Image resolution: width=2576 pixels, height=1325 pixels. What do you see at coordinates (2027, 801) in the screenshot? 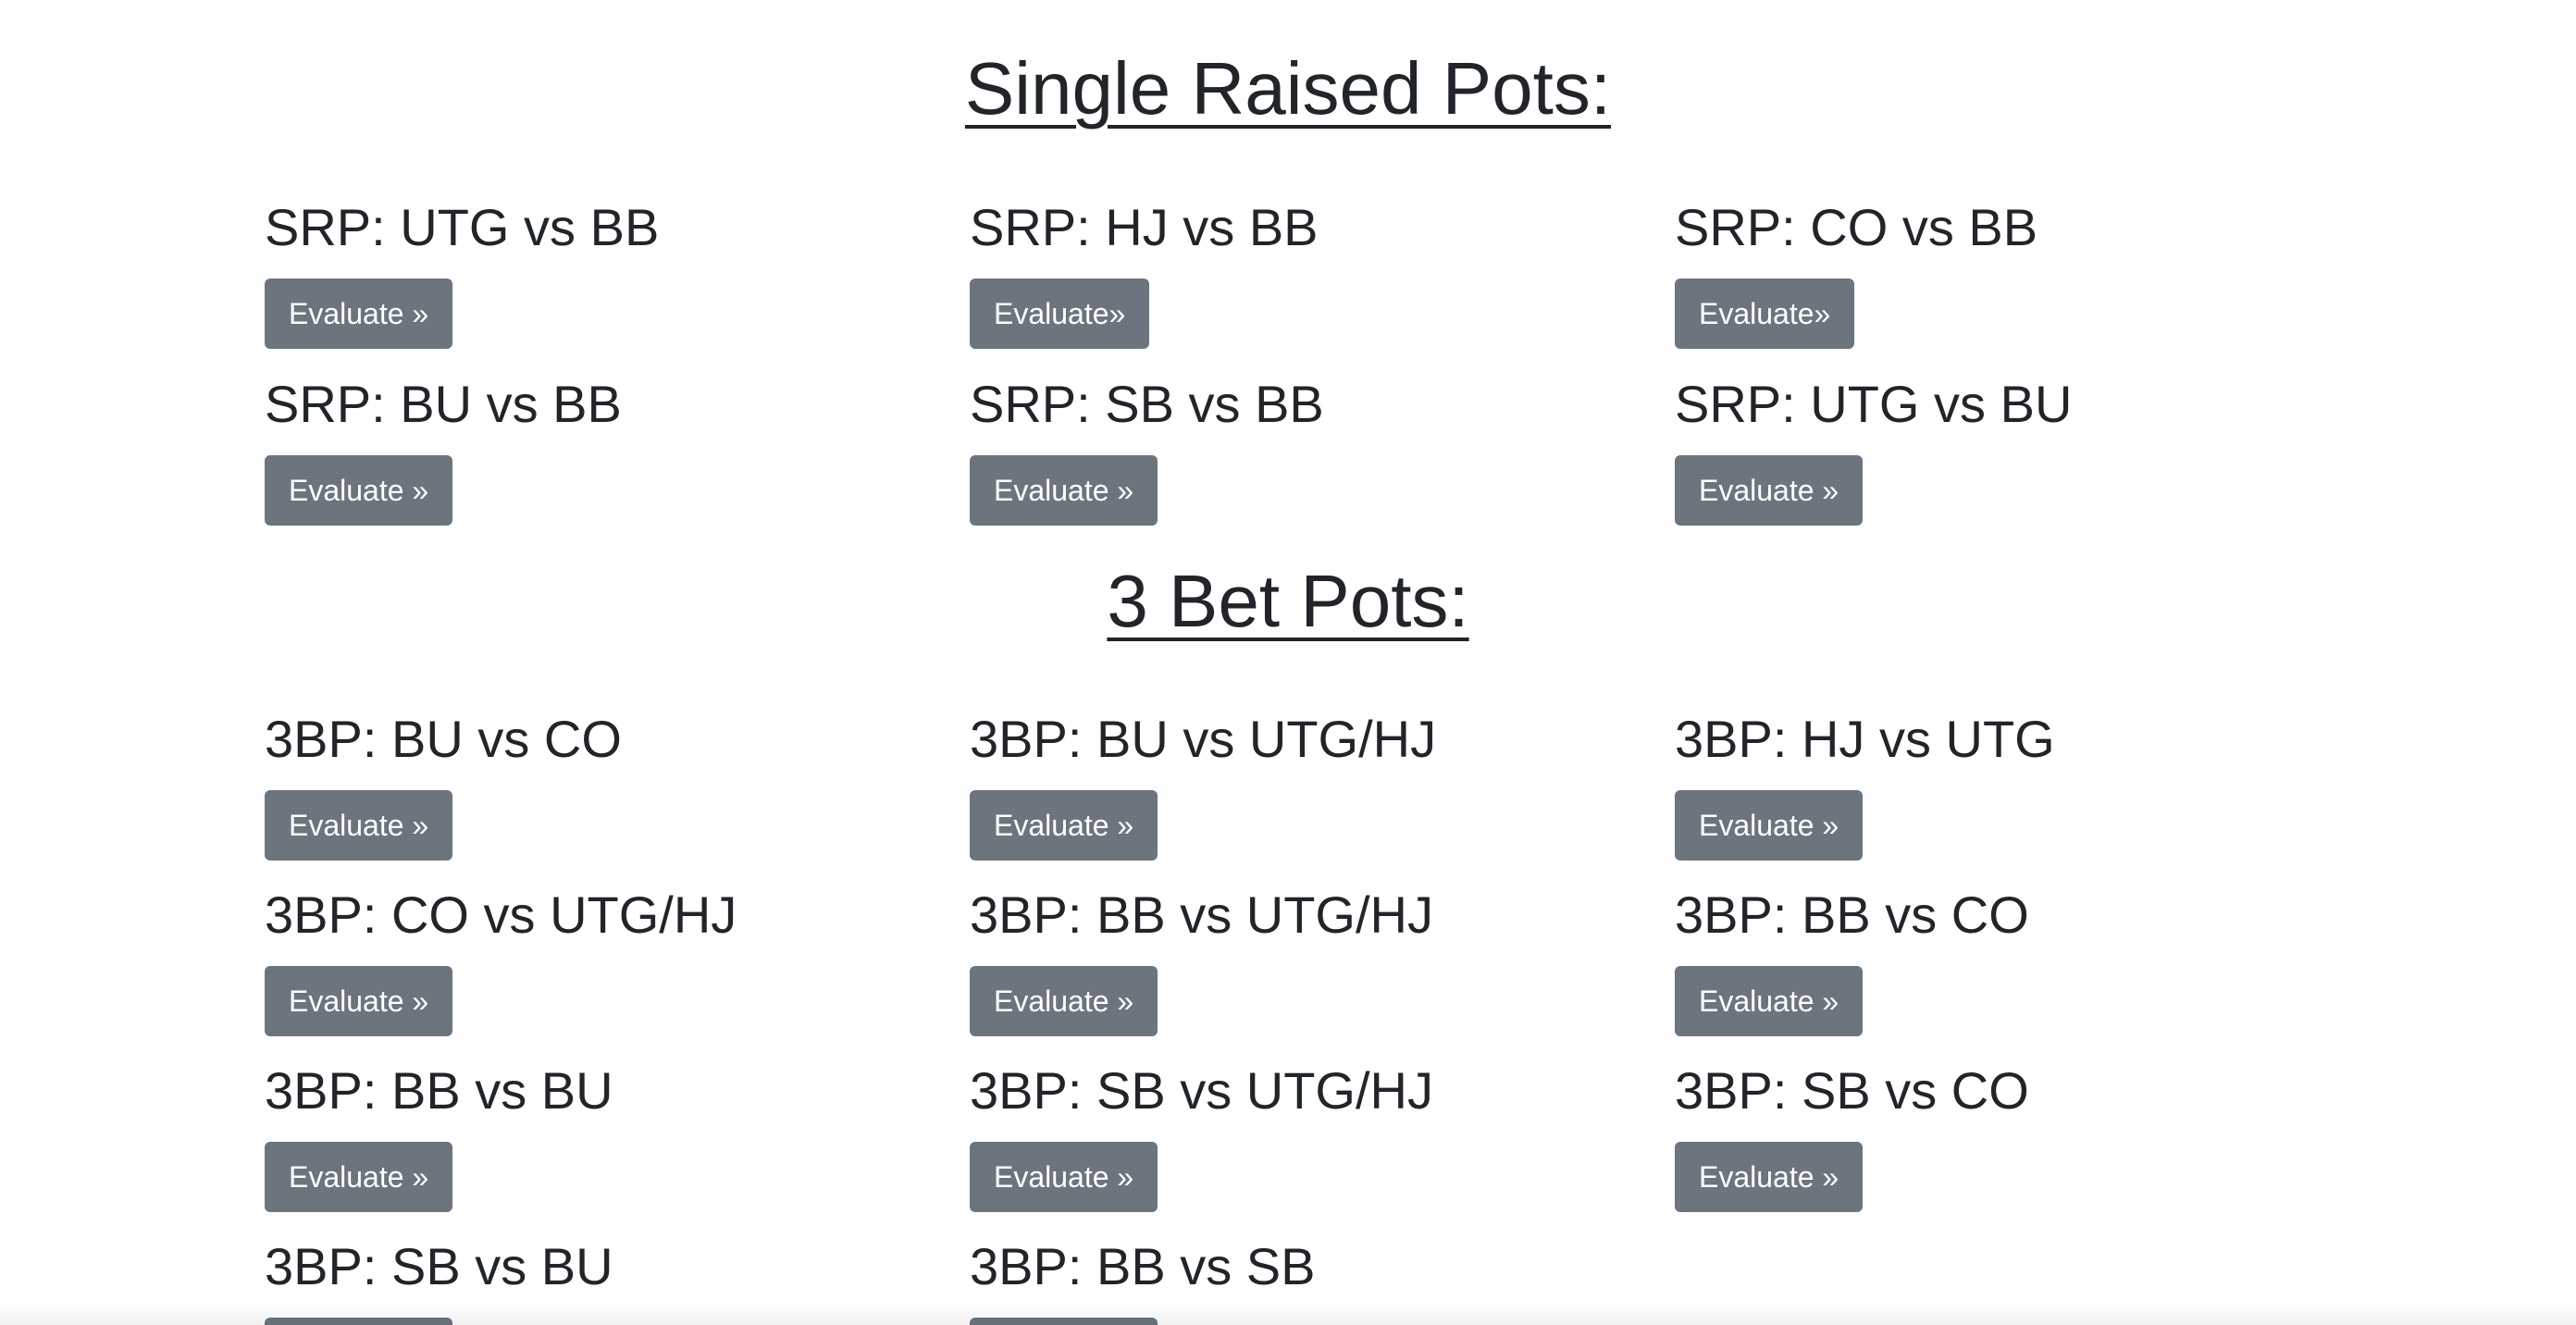
I see `three-bet-card: 3BP: HJ vs UTG Evaluate »` at bounding box center [2027, 801].